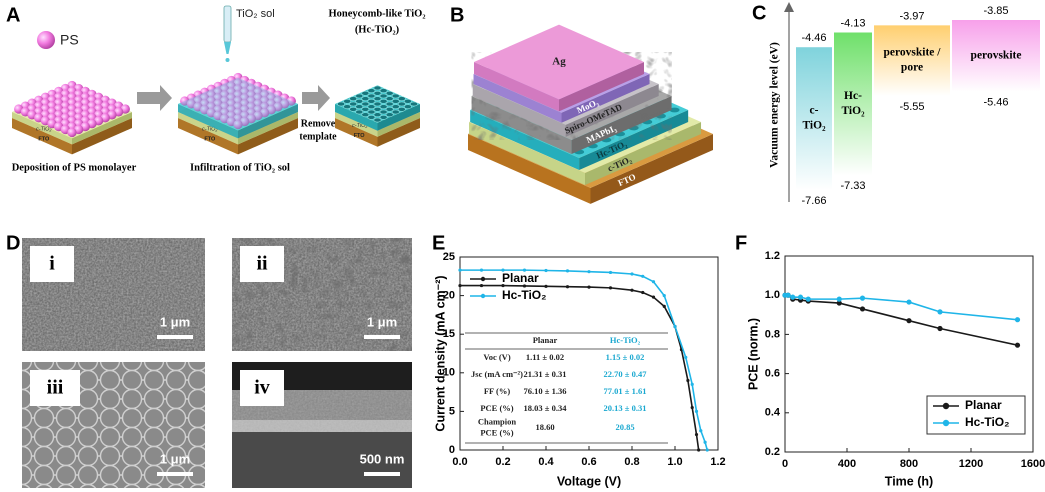 The height and width of the screenshot is (492, 1045). I want to click on material-name: TiO₂, so click(814, 126).